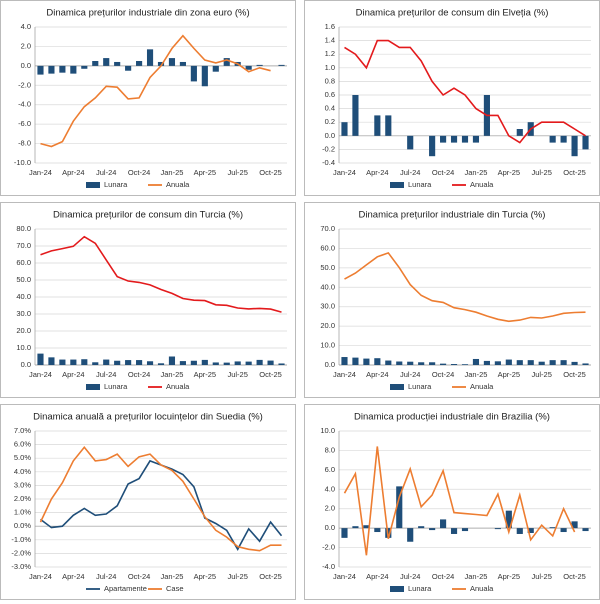  Describe the element at coordinates (24, 104) in the screenshot. I see `y-tick-label: -4.0` at that location.